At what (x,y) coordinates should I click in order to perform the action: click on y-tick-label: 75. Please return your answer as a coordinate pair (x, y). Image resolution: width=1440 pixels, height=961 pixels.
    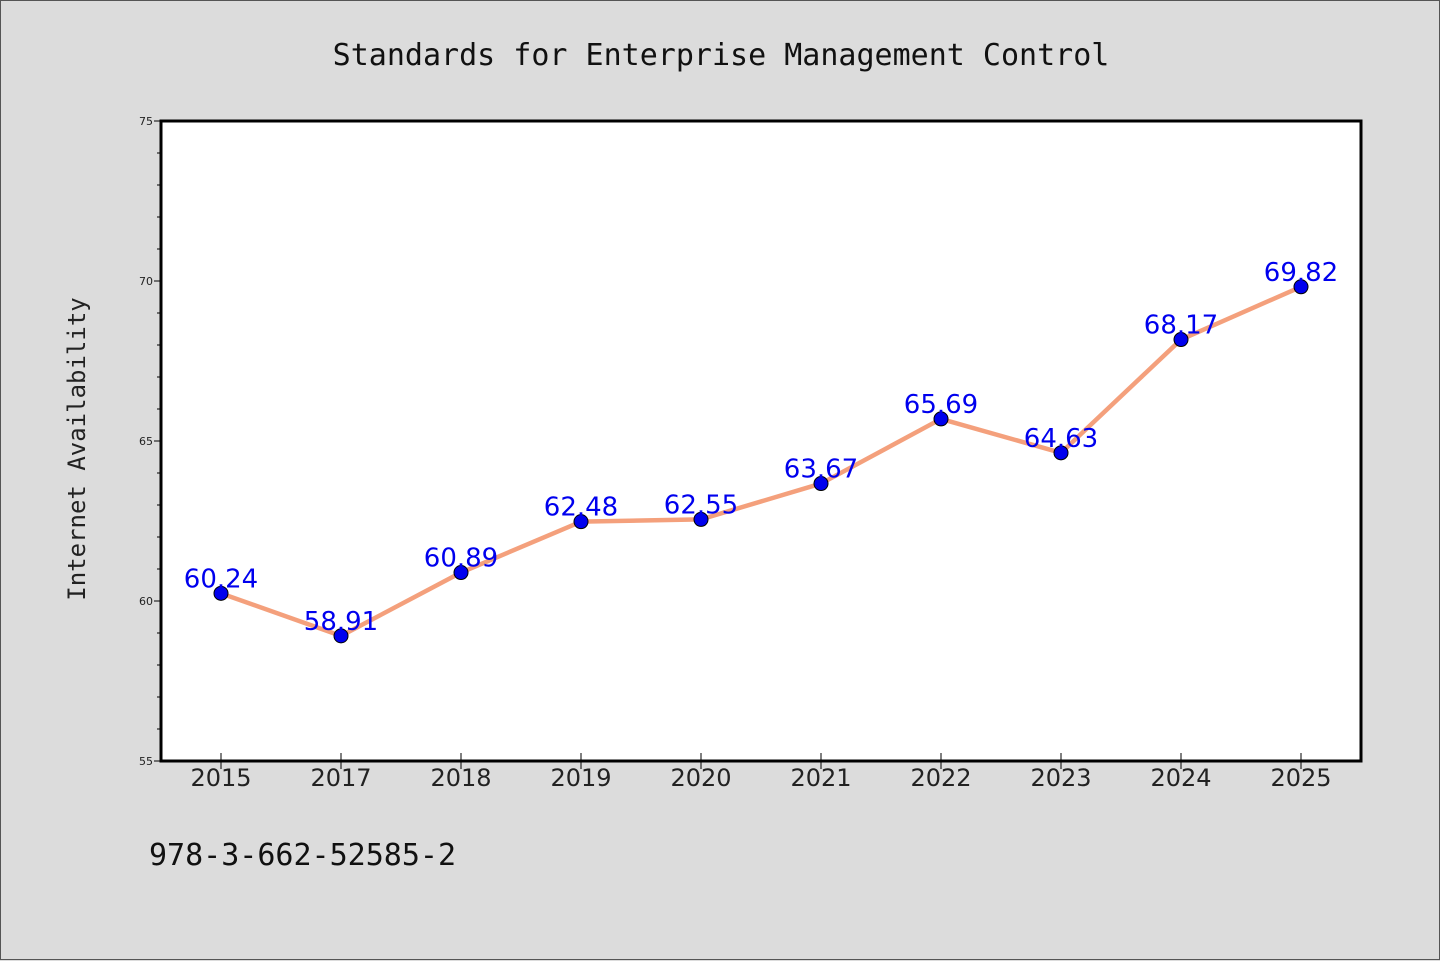
    Looking at the image, I should click on (146, 121).